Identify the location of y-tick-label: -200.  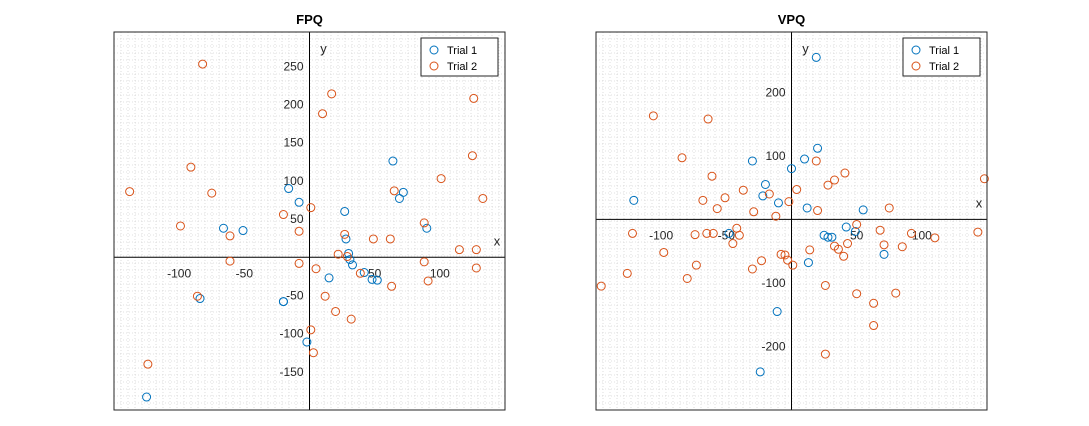
(773, 346).